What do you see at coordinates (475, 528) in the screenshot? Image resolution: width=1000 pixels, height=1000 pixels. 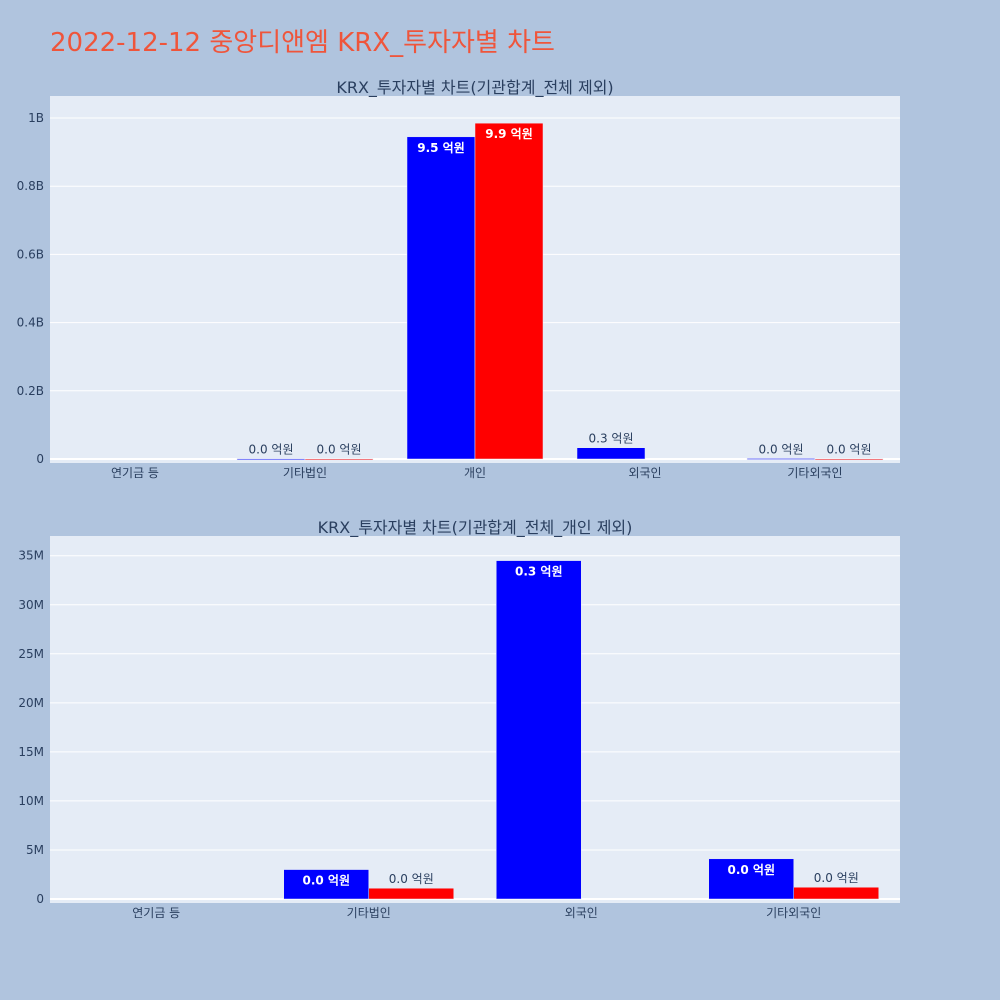 I see `chart-title: KRX_투자자별 차트(기관합계_전체_개인 제외)` at bounding box center [475, 528].